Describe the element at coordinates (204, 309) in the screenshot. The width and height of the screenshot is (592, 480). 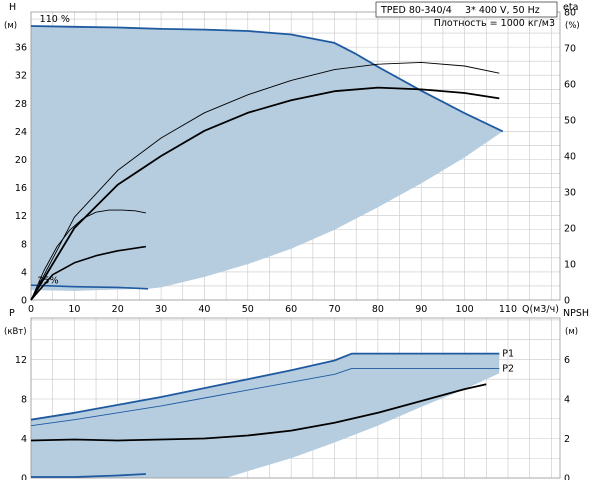
I see `x-tick-label: 40` at that location.